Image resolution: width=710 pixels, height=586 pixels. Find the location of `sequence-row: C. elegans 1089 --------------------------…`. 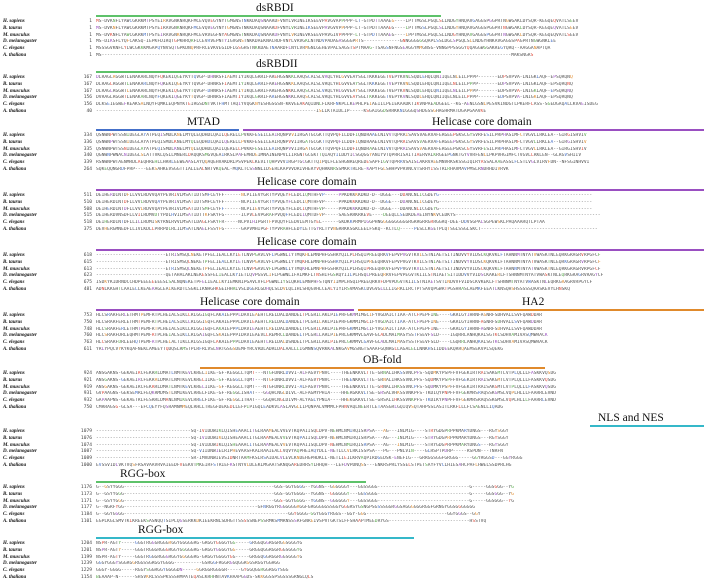

sequence-row: C. elegans 1089 --------------------------… is located at coordinates (355, 459).